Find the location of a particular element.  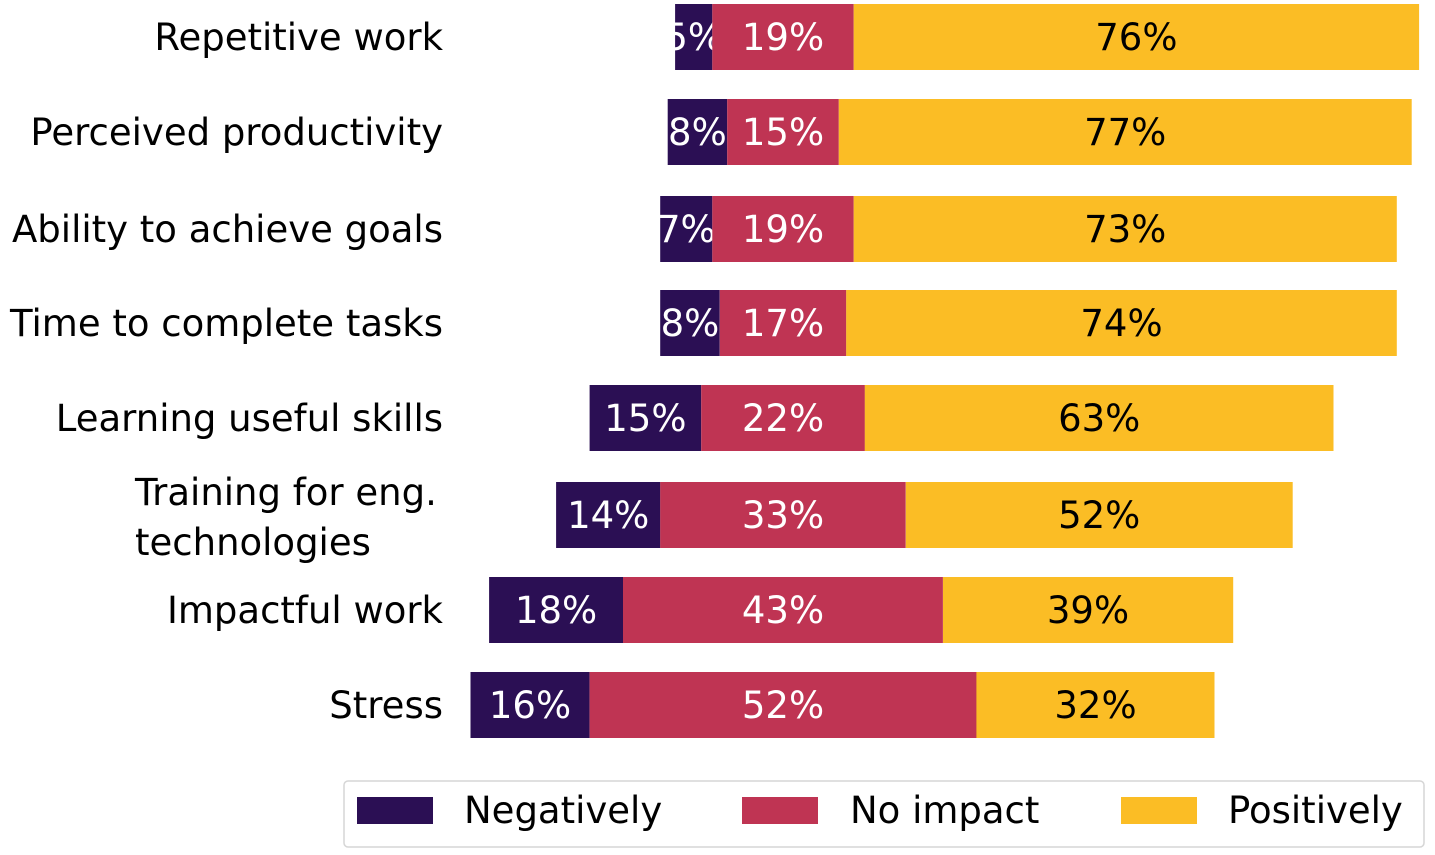

data-label-no-impact-4: 22% is located at coordinates (783, 418).